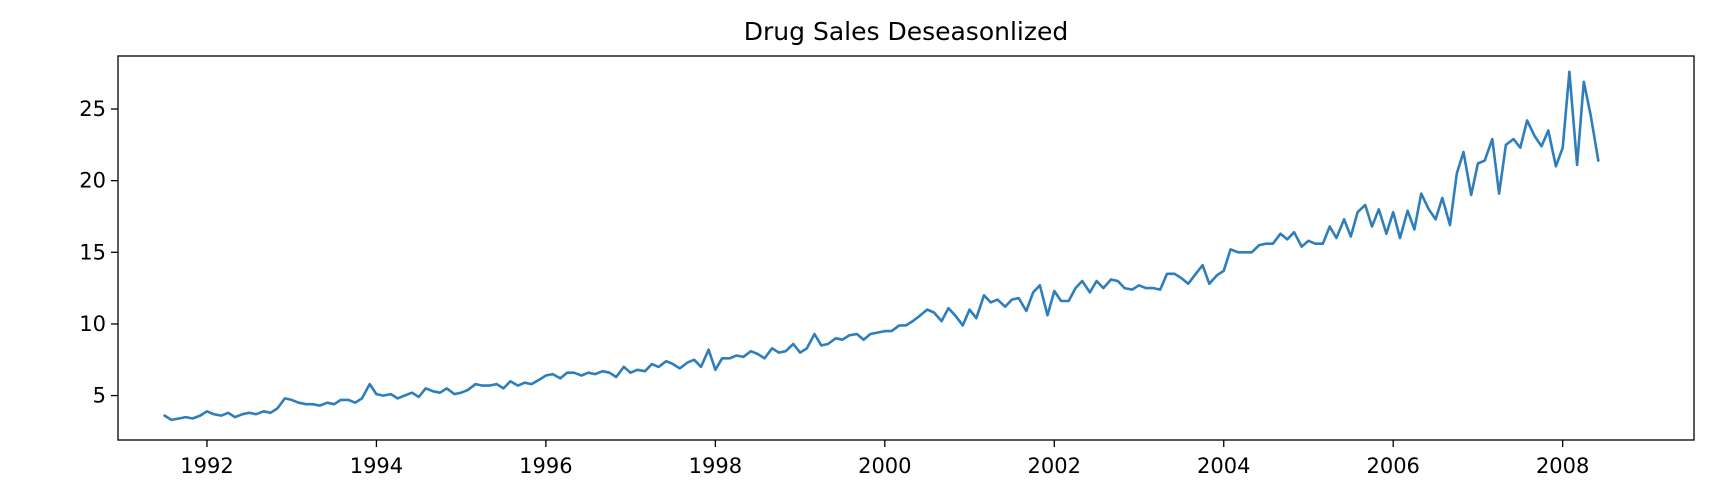 This screenshot has width=1720, height=500. I want to click on x-tick-label: 2002, so click(1054, 466).